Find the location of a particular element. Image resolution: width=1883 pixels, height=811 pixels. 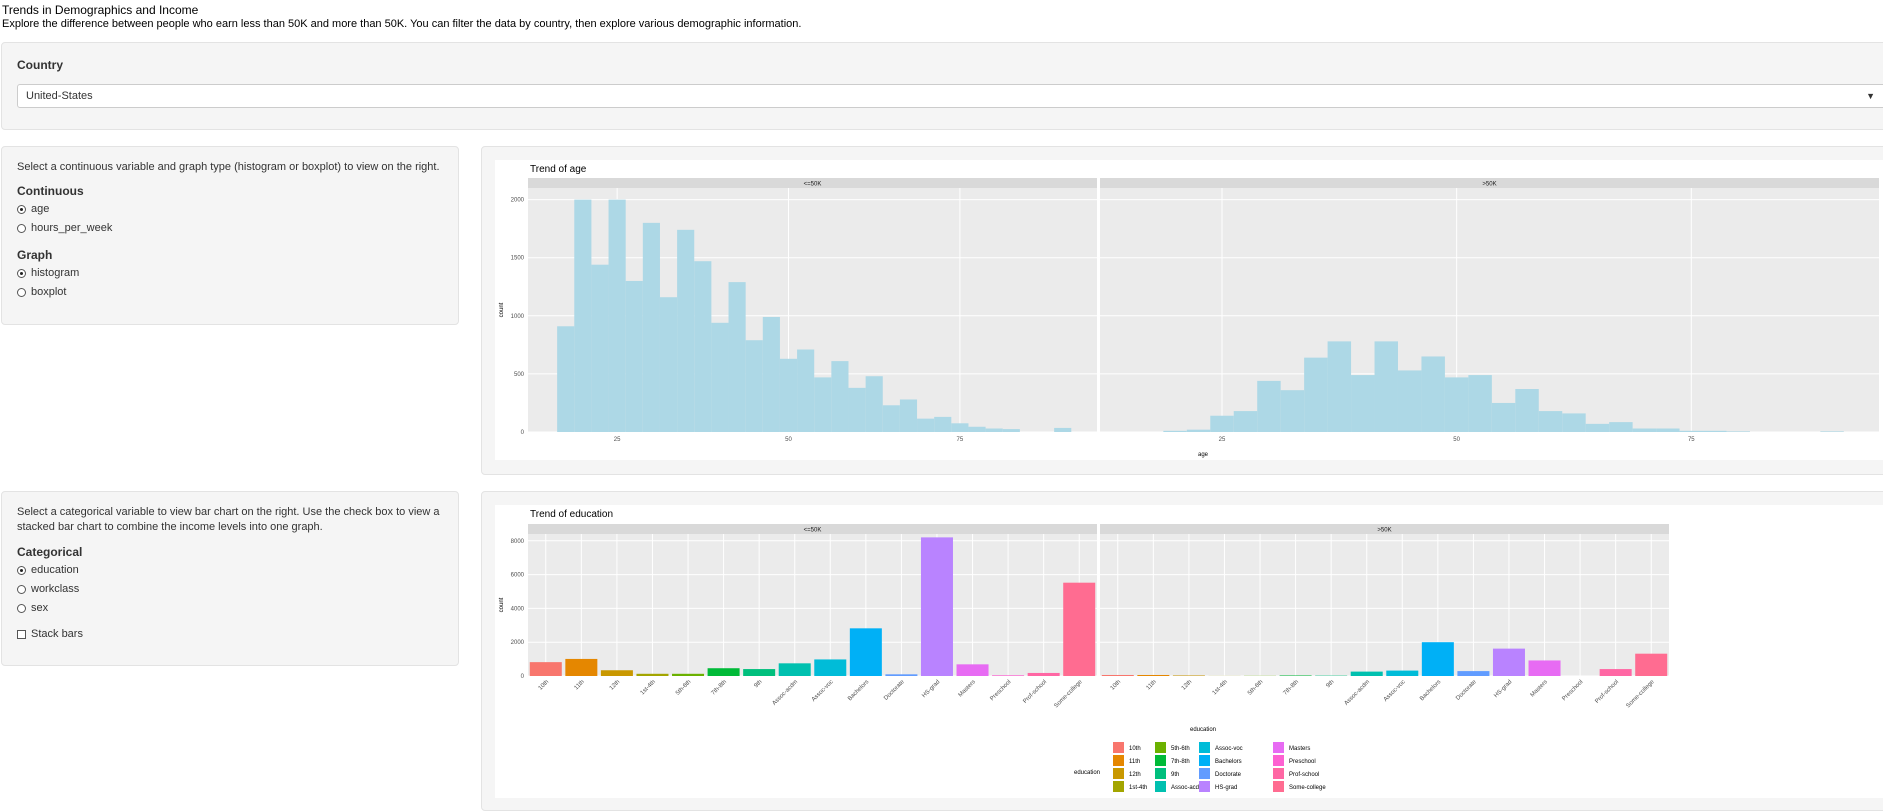

x-tick-label: Doctorate is located at coordinates (894, 690).